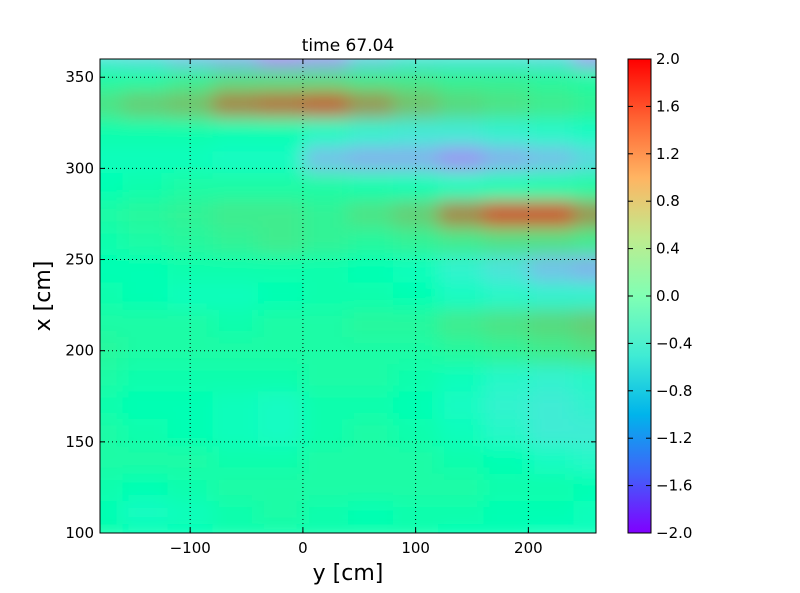 The height and width of the screenshot is (593, 800). What do you see at coordinates (79, 77) in the screenshot?
I see `y-tick-label: 350` at bounding box center [79, 77].